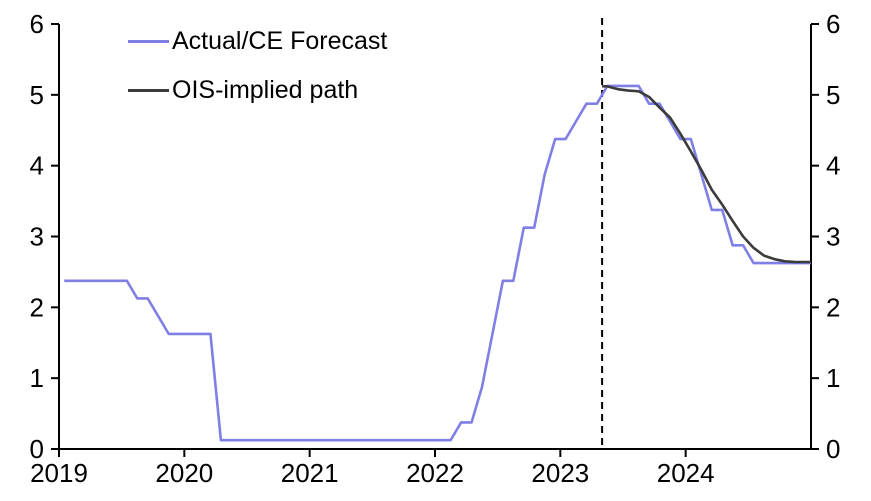 This screenshot has width=871, height=501. I want to click on y-axis-left-tick-label: 1, so click(37, 378).